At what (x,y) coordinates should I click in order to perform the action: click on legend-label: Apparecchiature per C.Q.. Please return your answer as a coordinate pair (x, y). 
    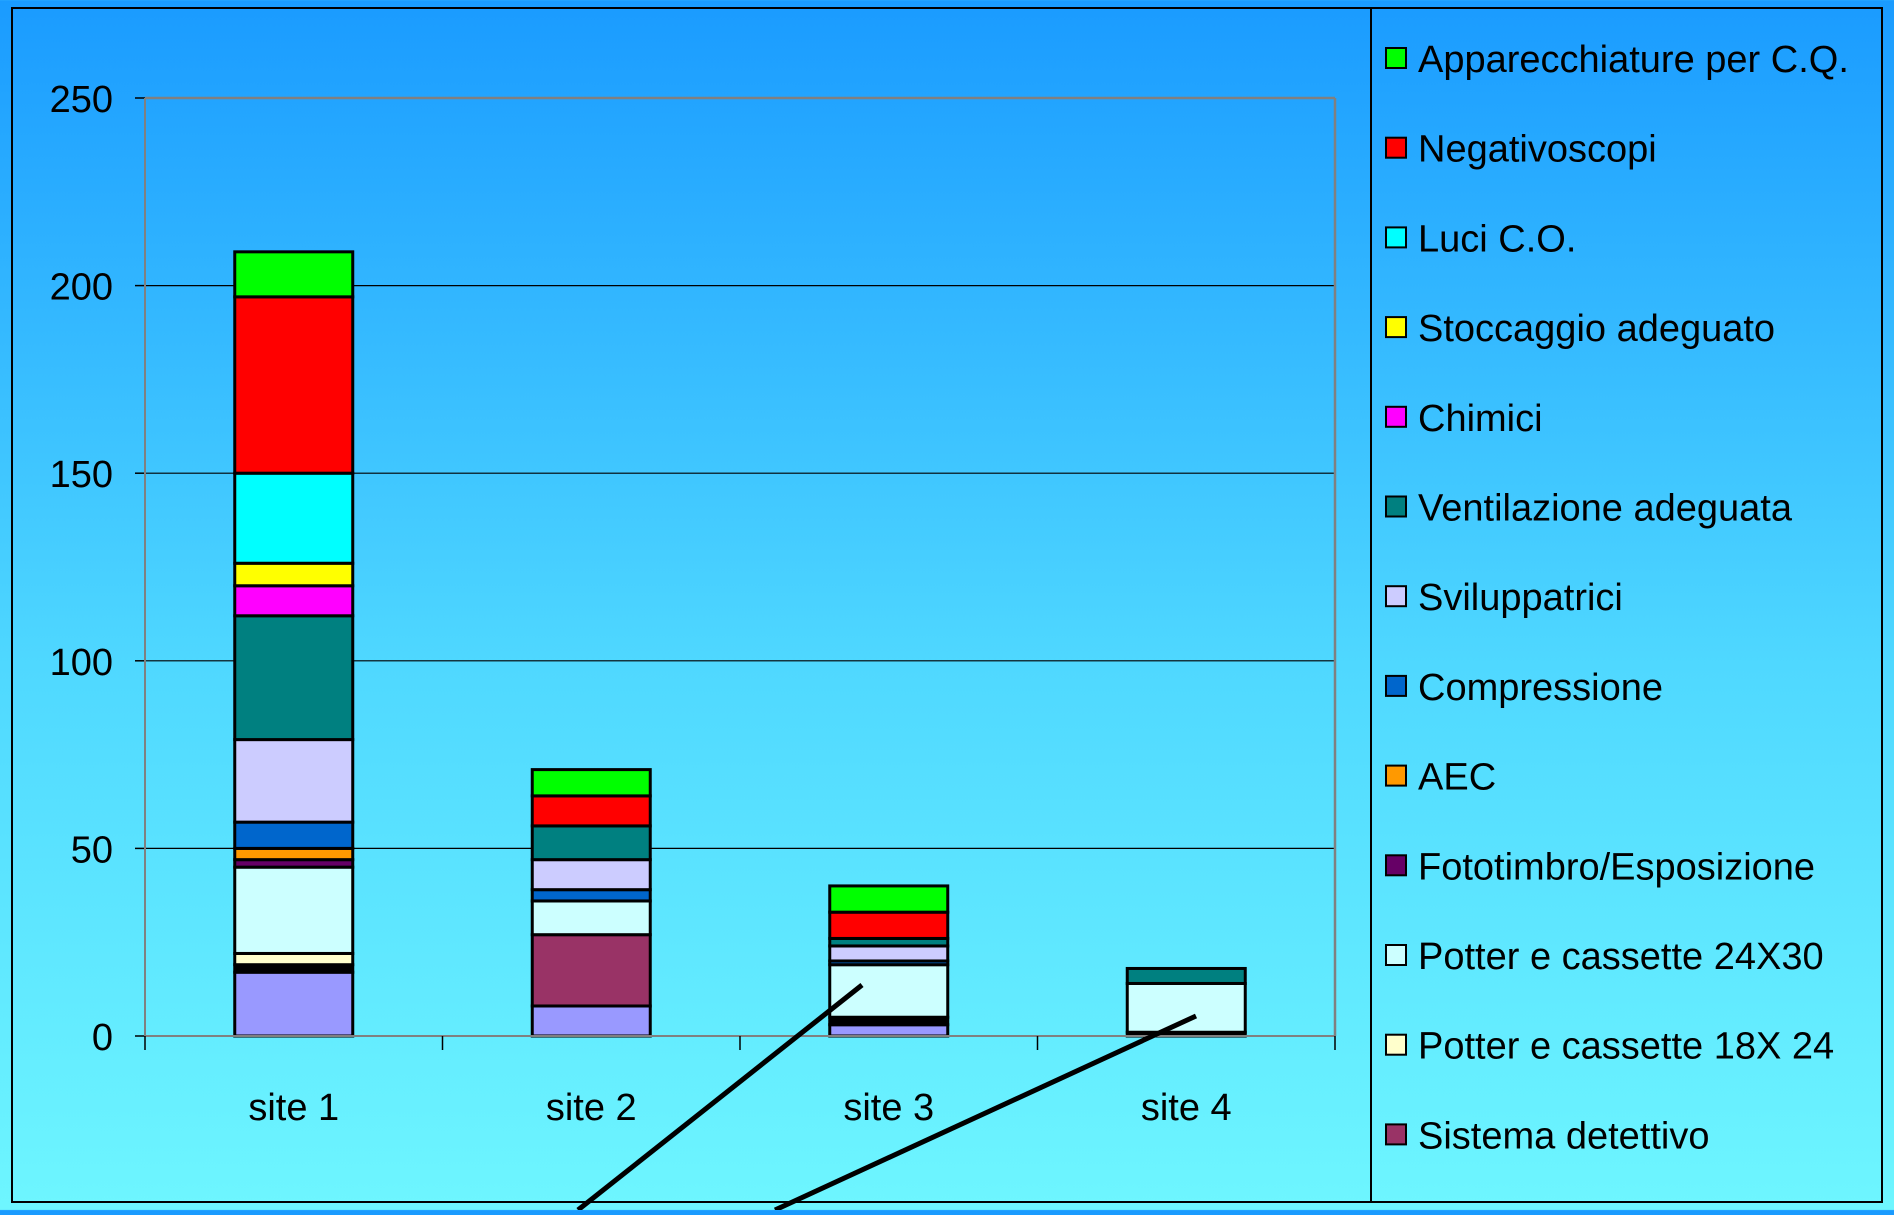
    Looking at the image, I should click on (1633, 60).